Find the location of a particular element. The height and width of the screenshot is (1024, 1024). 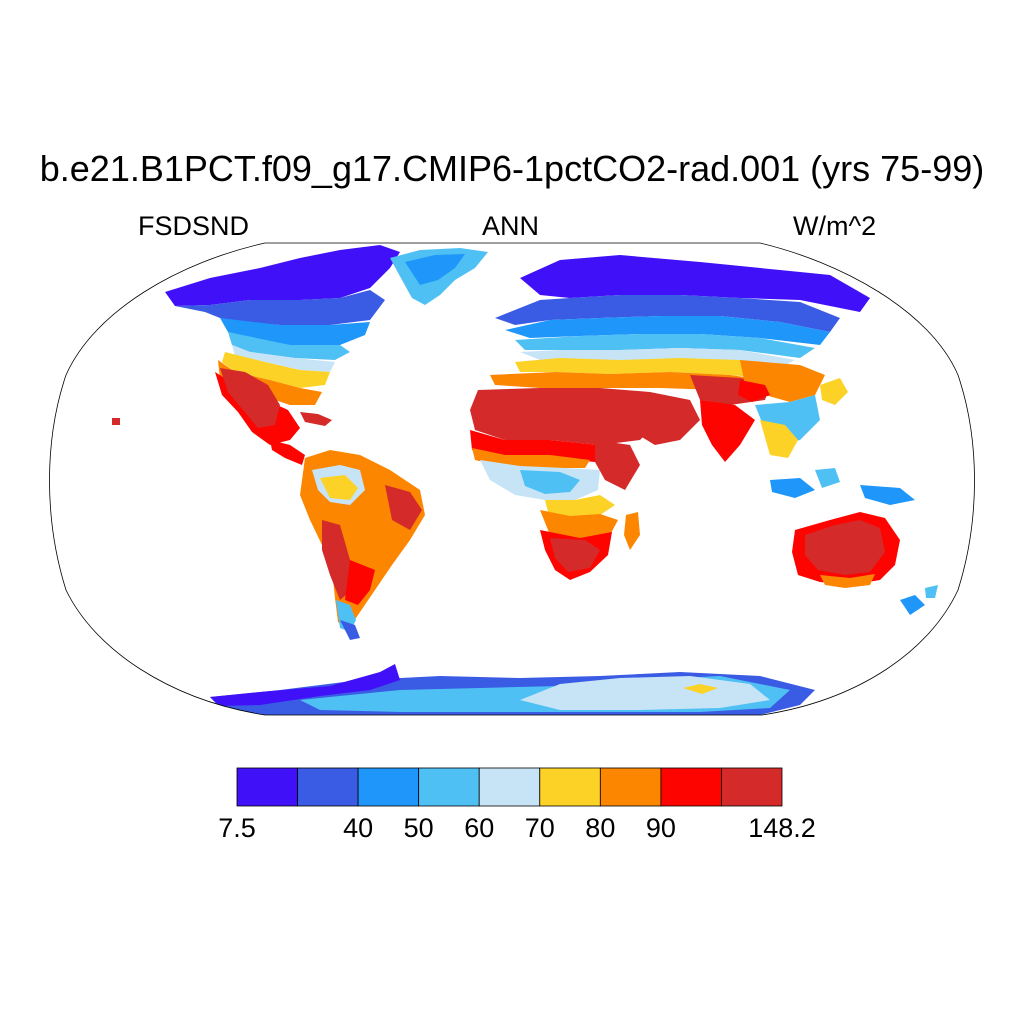

eur-arctic is located at coordinates (695, 283).